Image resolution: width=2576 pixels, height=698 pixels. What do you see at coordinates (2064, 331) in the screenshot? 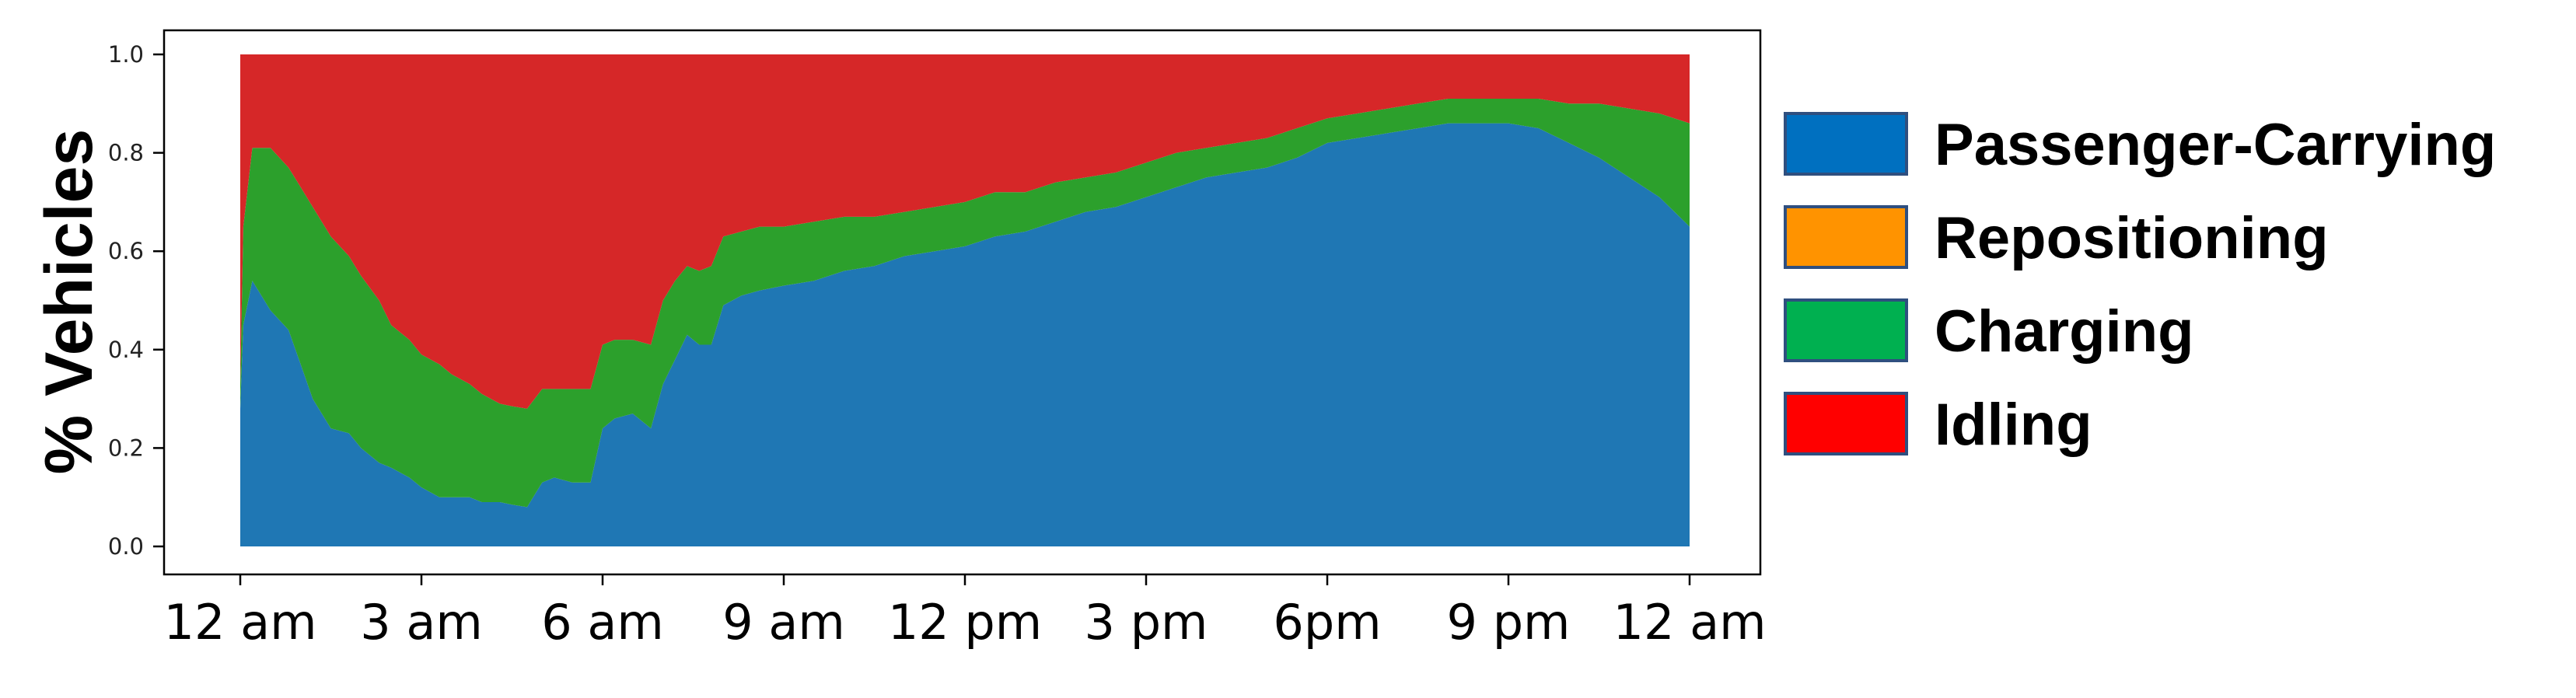
I see `legend-label: Charging` at bounding box center [2064, 331].